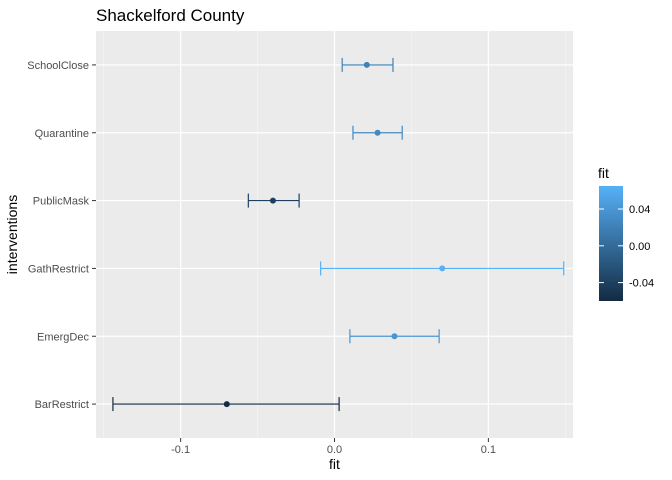  Describe the element at coordinates (63, 337) in the screenshot. I see `y-tick-label: EmergDec` at that location.